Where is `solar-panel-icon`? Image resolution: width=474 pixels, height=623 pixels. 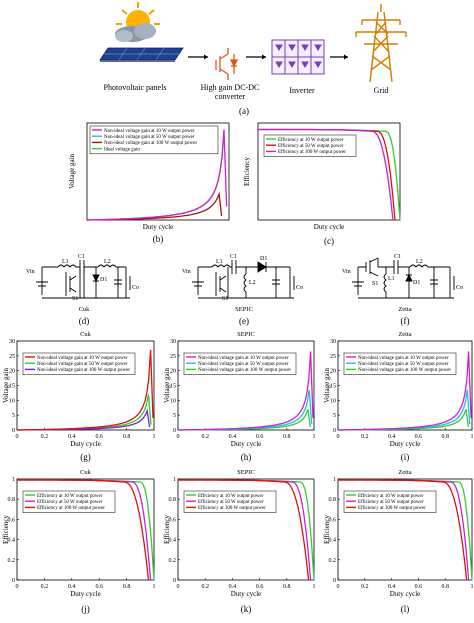
solar-panel-icon is located at coordinates (141, 54).